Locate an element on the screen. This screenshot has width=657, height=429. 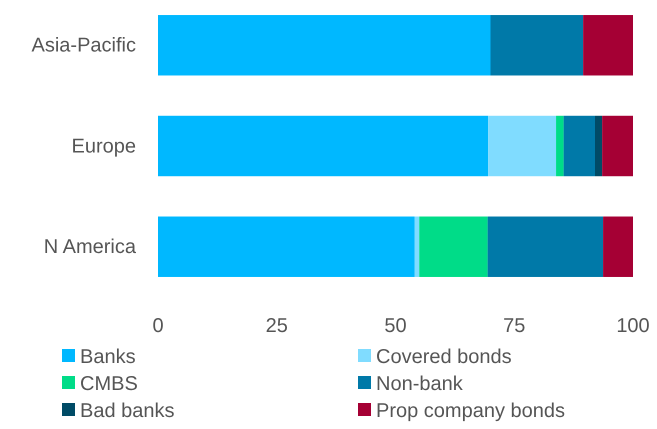
x-tick-label: 0 is located at coordinates (158, 326).